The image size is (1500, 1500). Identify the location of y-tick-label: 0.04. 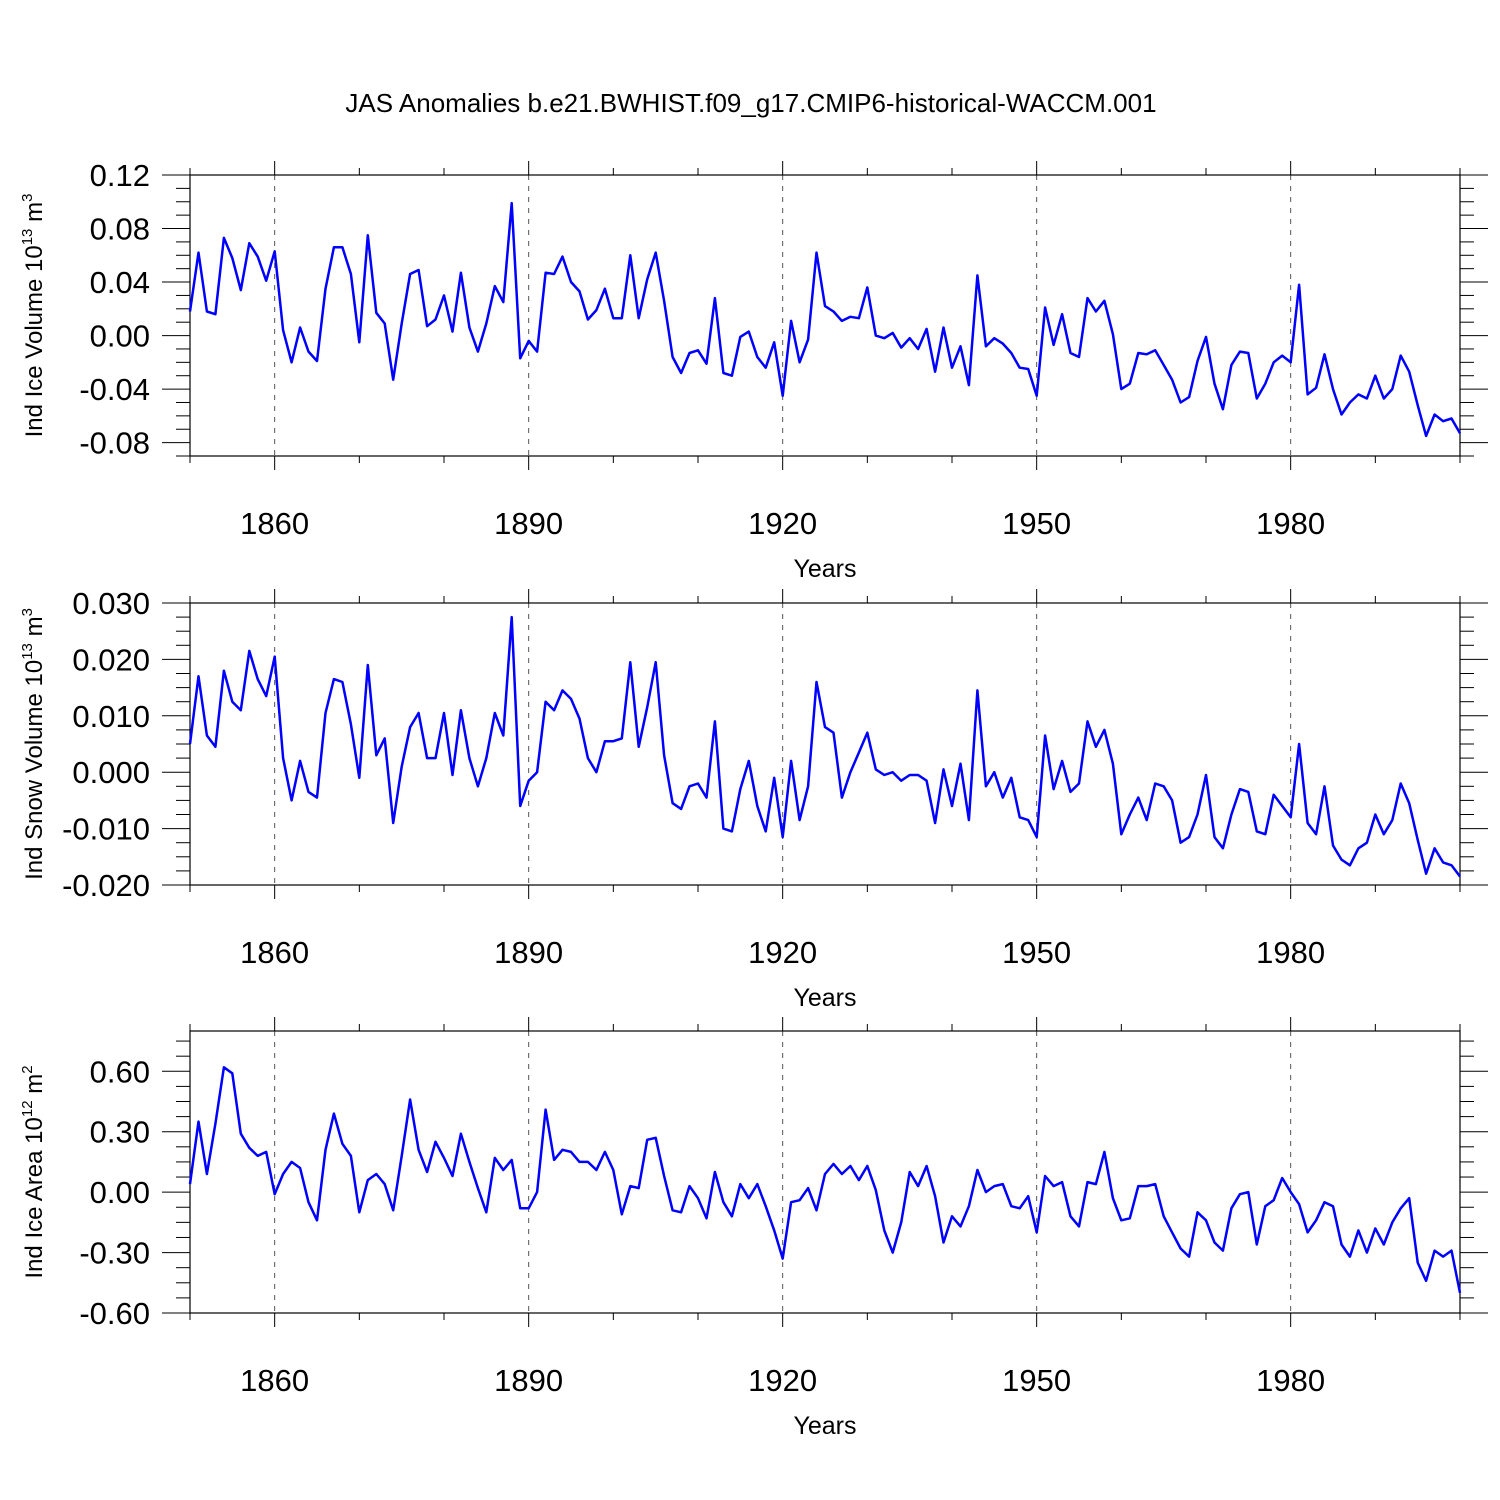
(120, 282).